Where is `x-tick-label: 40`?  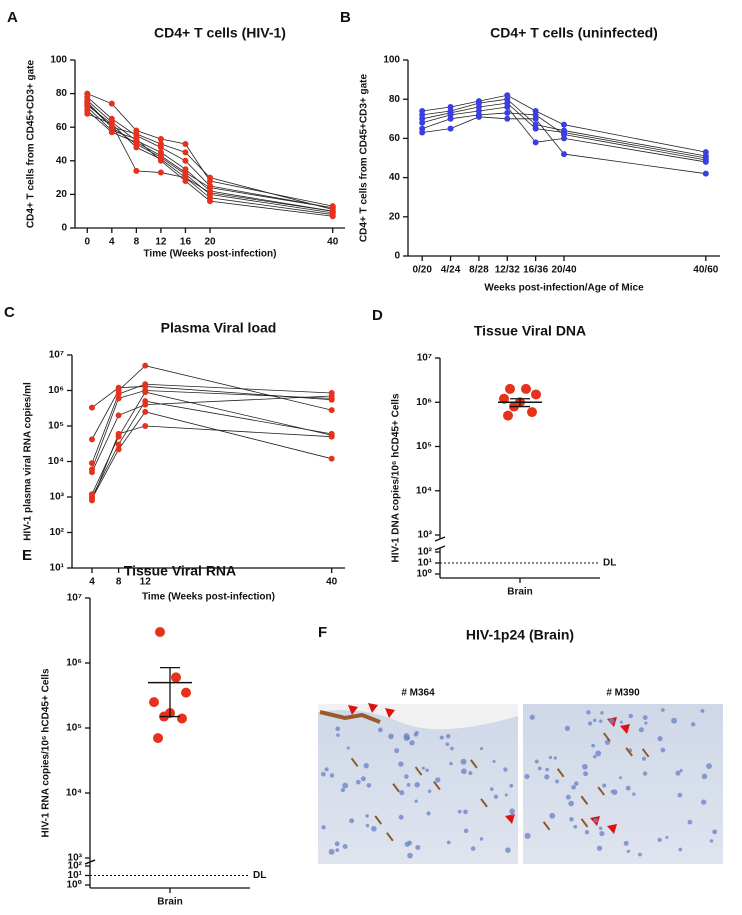 x-tick-label: 40 is located at coordinates (332, 582).